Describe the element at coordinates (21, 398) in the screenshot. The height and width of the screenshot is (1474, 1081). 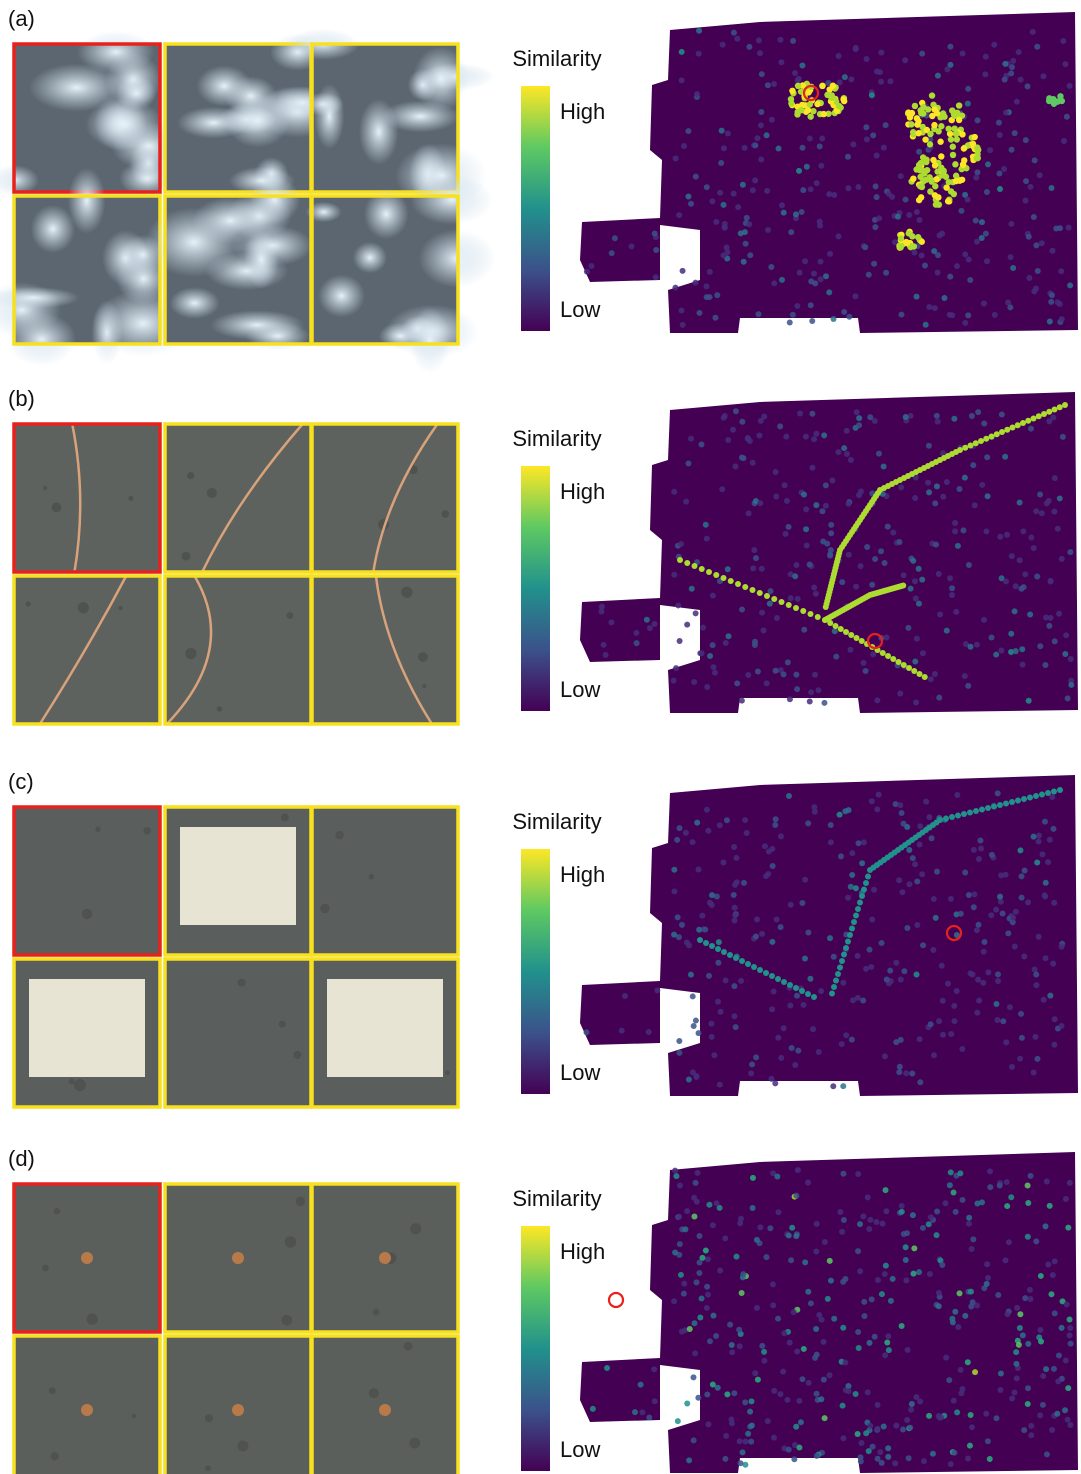
I see `panel-label: (b)` at that location.